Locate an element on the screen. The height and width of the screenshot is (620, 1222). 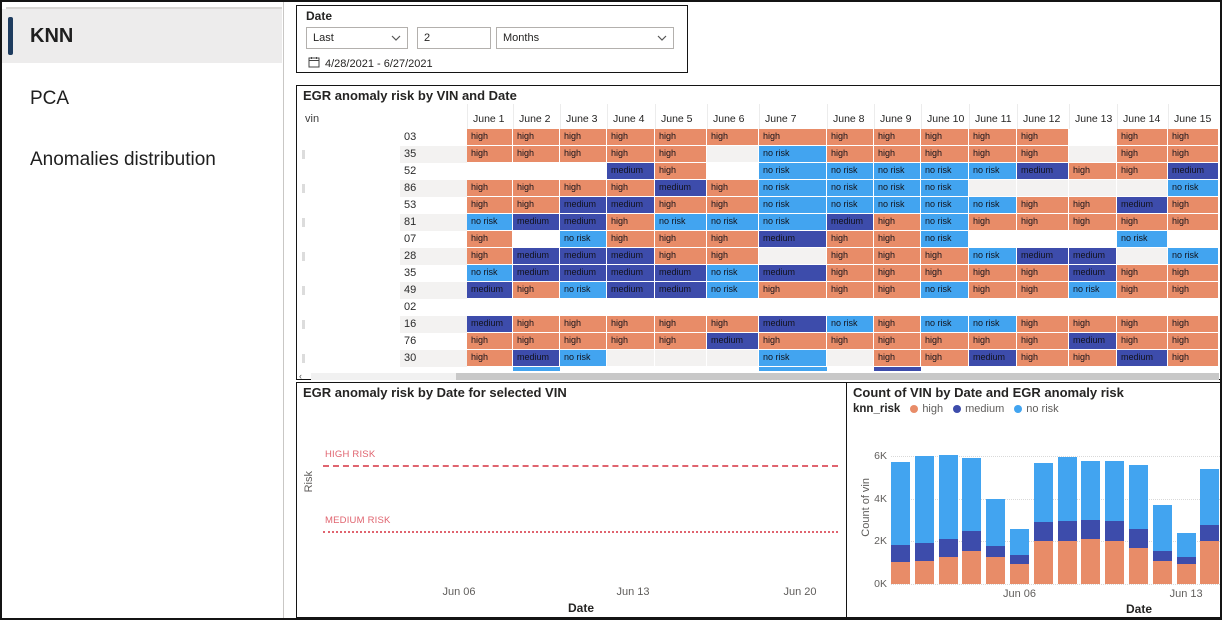
date-unit-dropdown: Months is located at coordinates (585, 38).